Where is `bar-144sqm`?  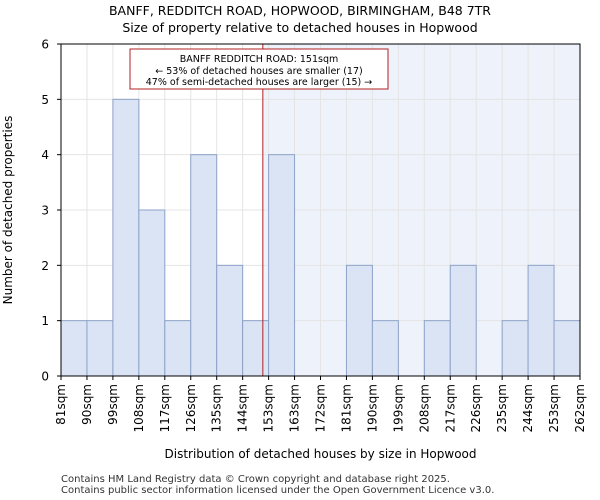 bar-144sqm is located at coordinates (256, 348).